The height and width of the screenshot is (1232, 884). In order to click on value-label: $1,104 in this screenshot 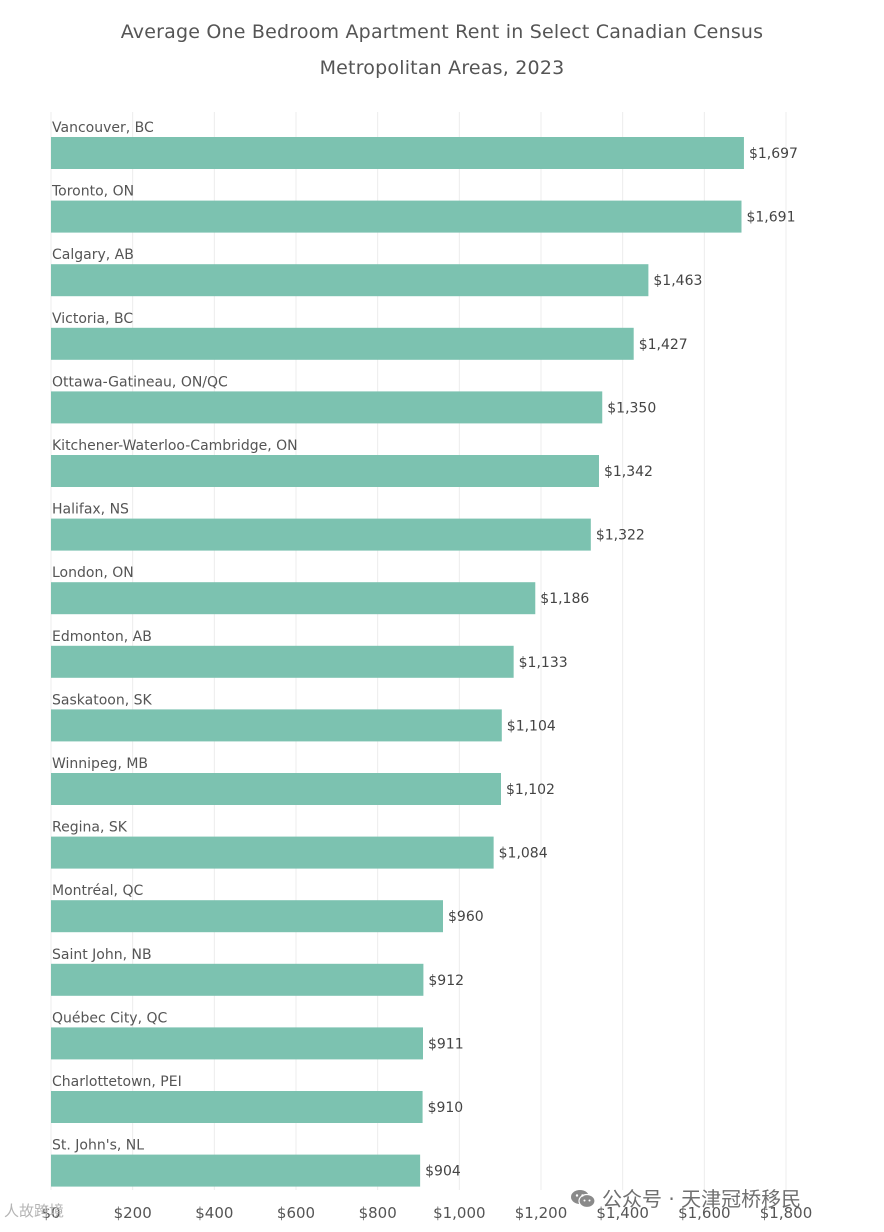, I will do `click(531, 726)`.